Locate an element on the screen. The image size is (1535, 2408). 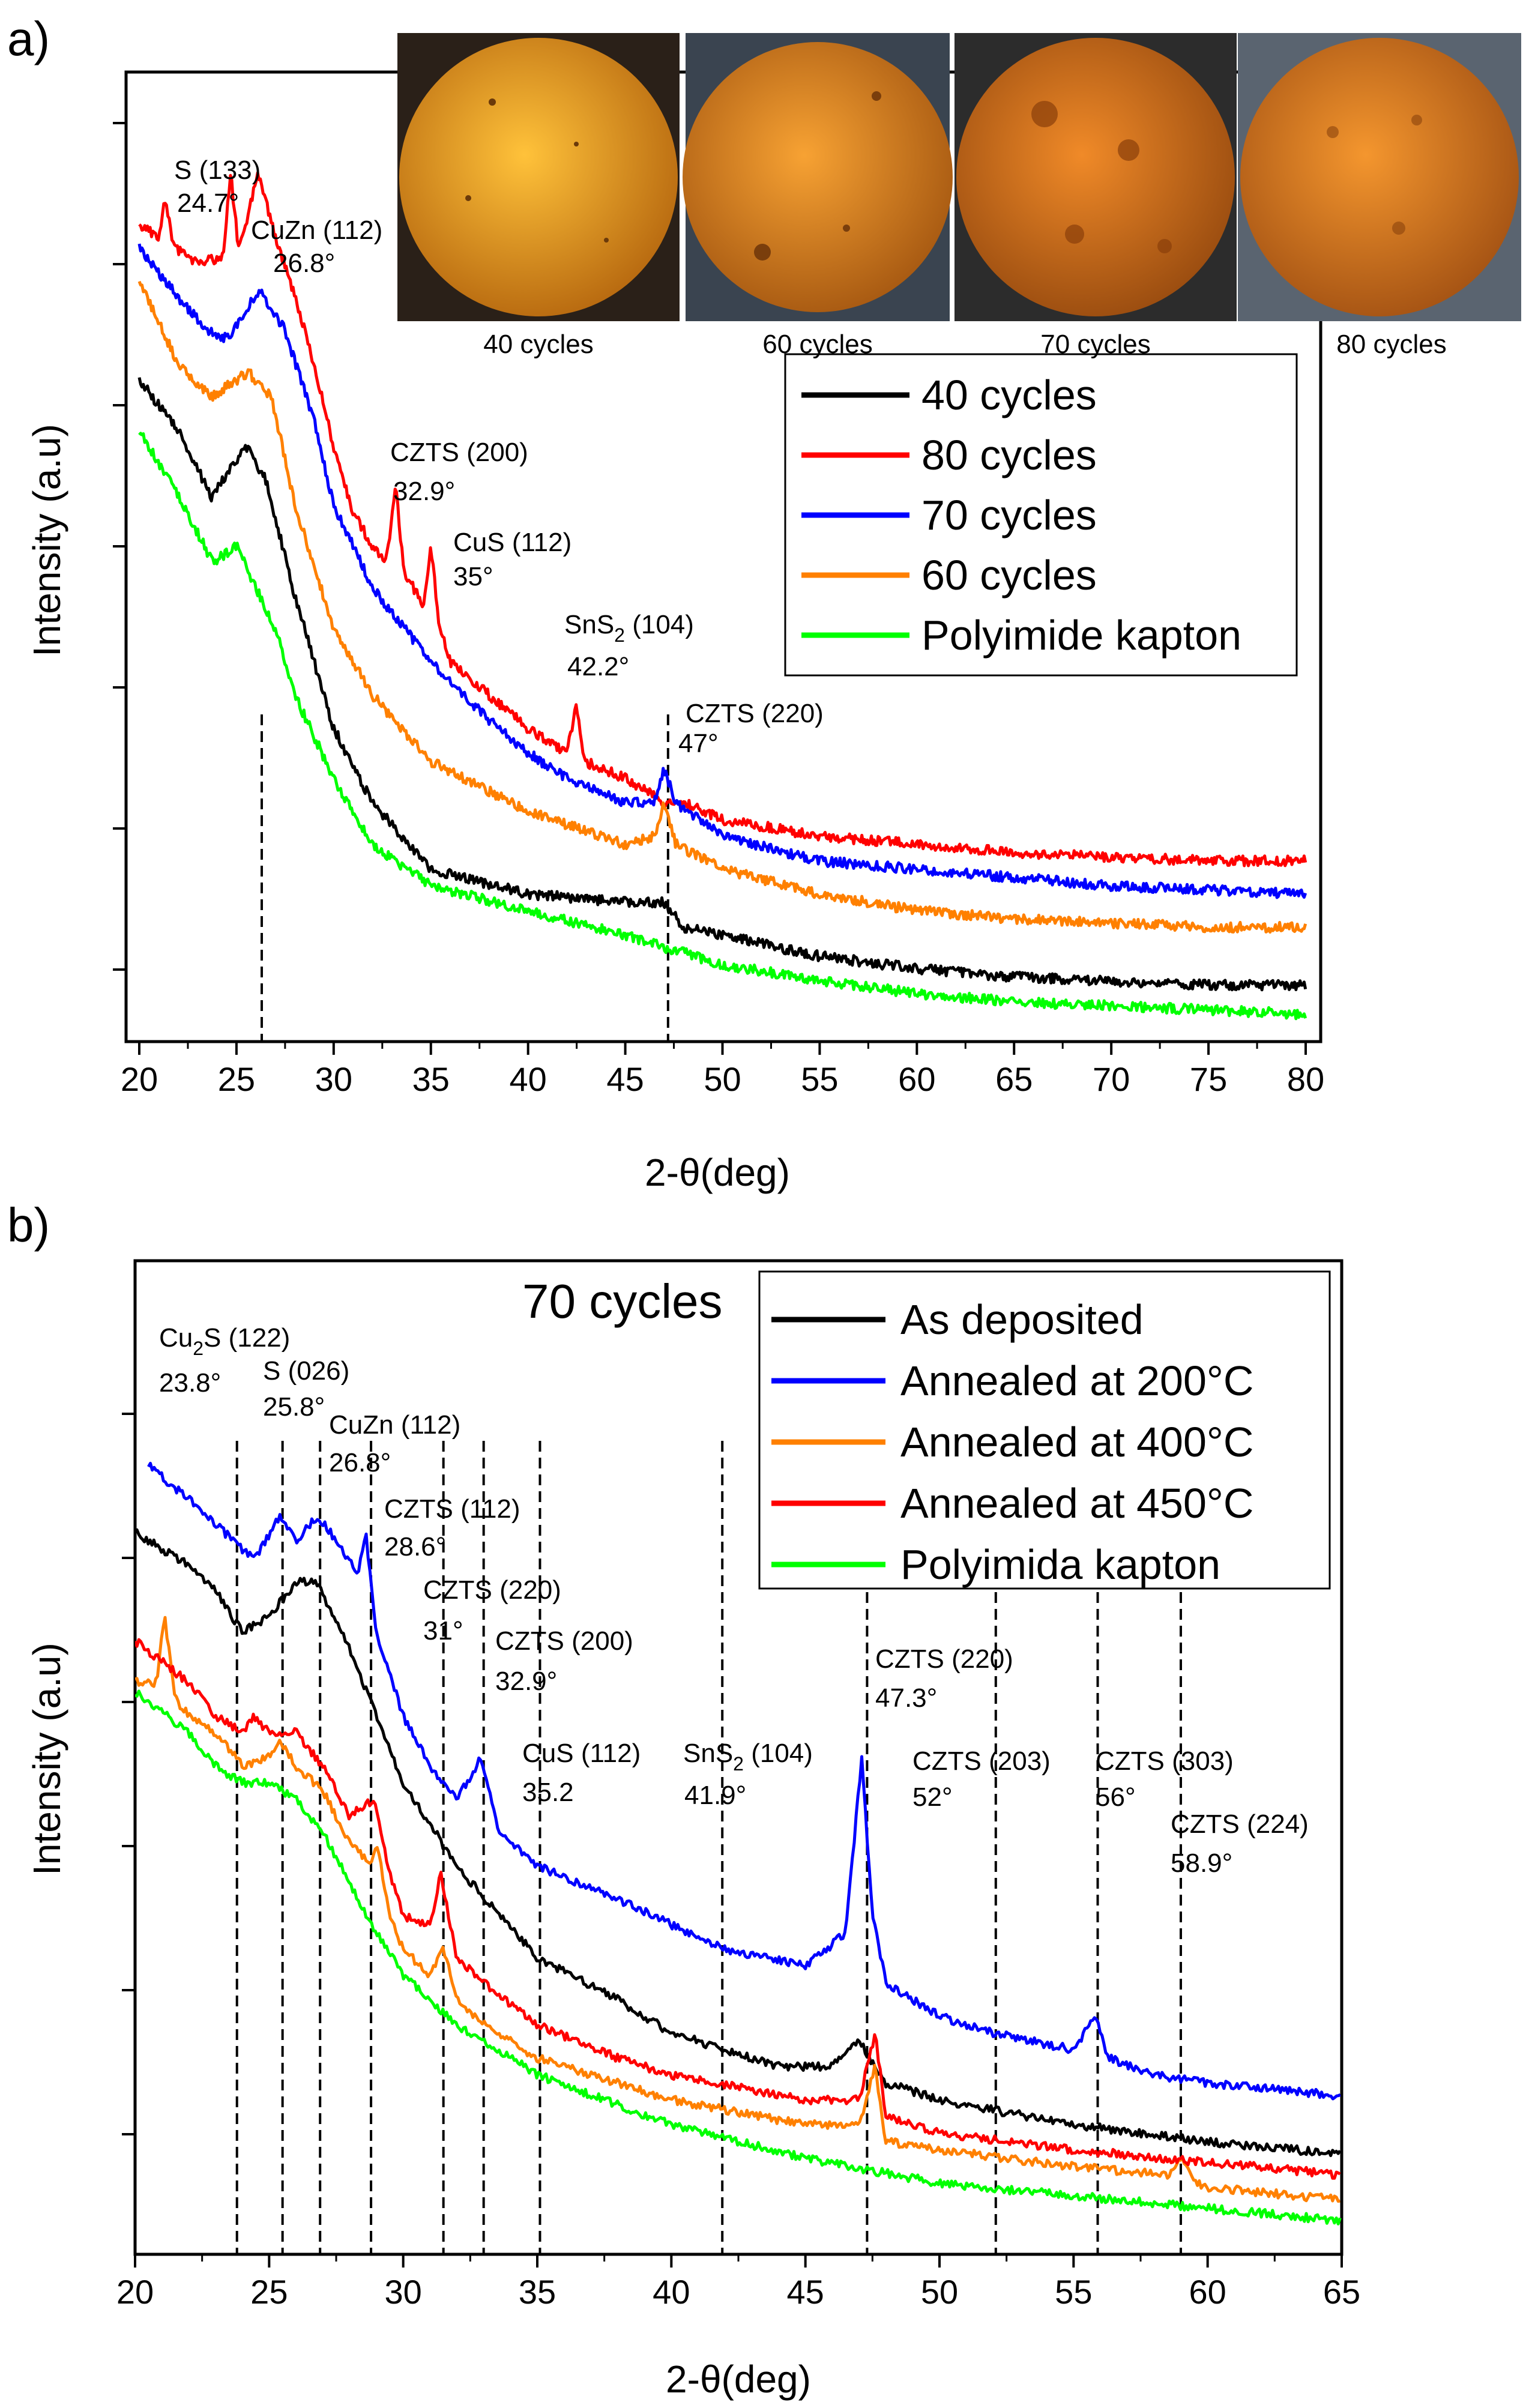
annotation-value: 35.2 is located at coordinates (548, 1792).